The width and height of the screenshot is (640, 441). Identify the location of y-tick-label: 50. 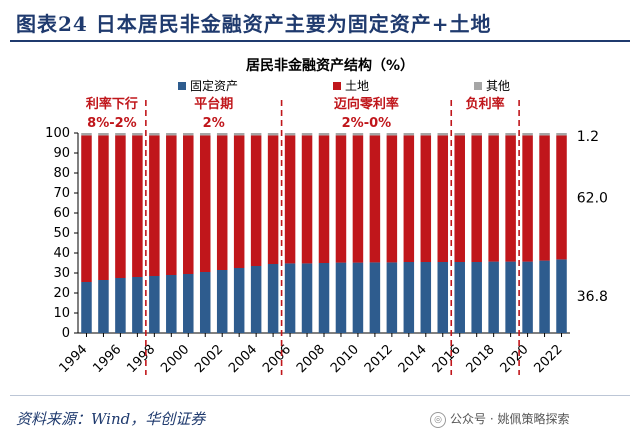
(61, 233).